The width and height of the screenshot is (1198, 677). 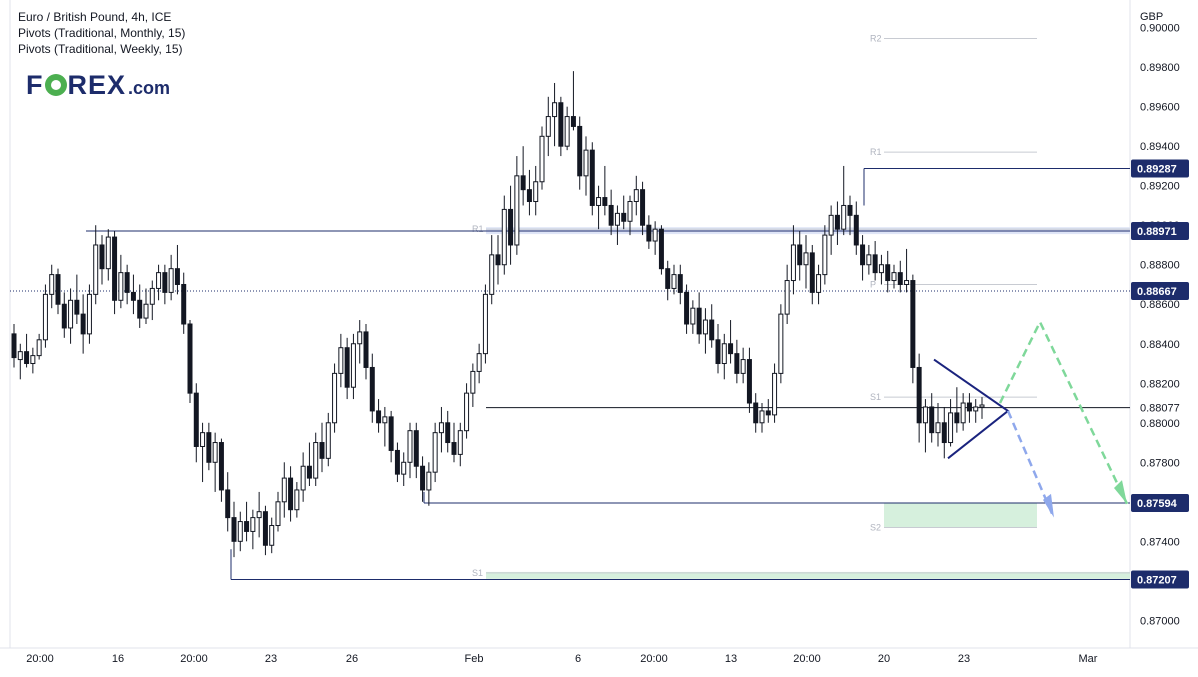 What do you see at coordinates (477, 573) in the screenshot?
I see `pivot-label-s1: S1` at bounding box center [477, 573].